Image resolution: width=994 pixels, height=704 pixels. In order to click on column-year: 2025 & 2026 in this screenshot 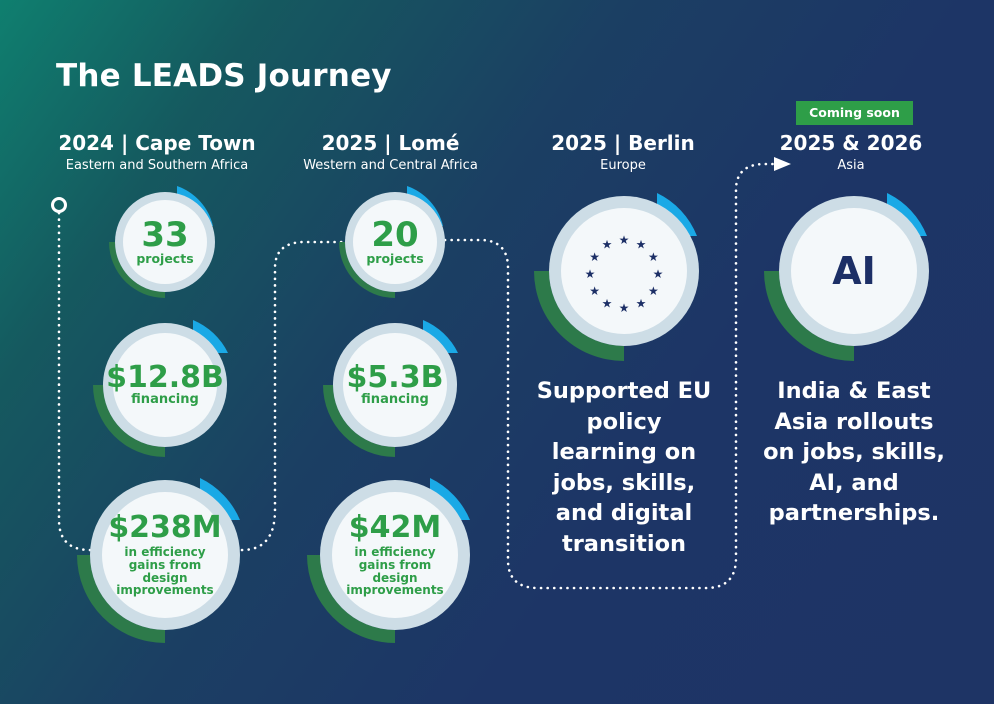, I will do `click(851, 143)`.